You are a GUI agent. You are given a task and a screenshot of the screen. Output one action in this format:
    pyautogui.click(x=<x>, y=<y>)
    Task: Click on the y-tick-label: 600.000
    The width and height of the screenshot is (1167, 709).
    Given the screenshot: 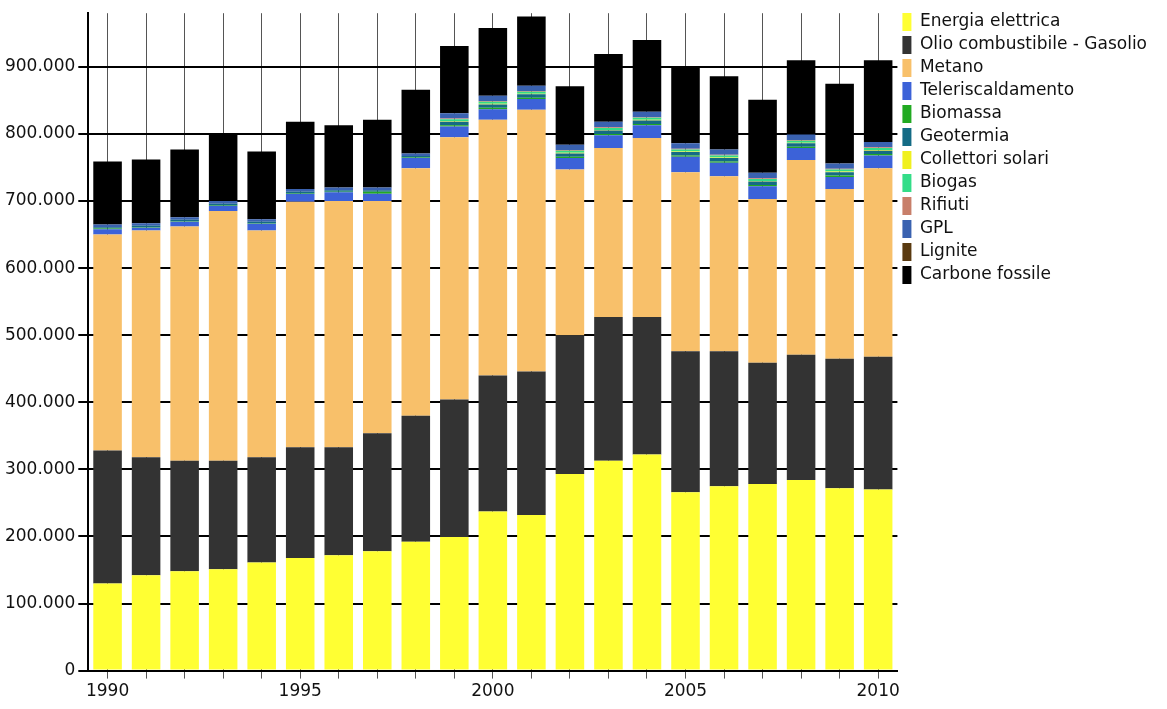 What is the action you would take?
    pyautogui.click(x=40, y=266)
    